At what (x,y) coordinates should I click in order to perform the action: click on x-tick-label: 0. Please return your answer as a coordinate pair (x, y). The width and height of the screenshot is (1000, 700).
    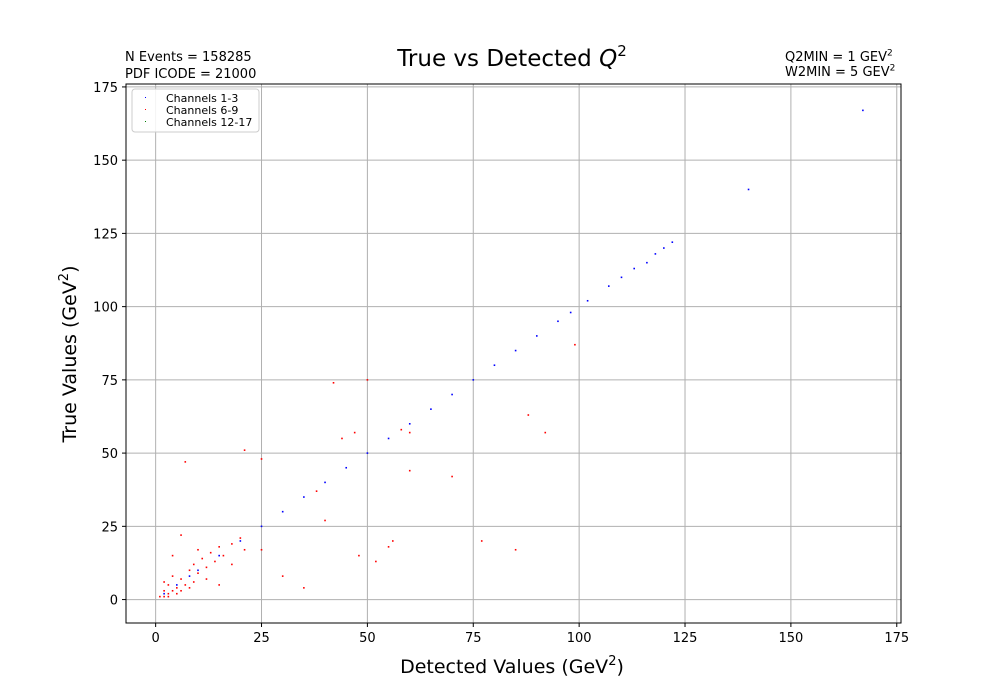
    Looking at the image, I should click on (156, 638).